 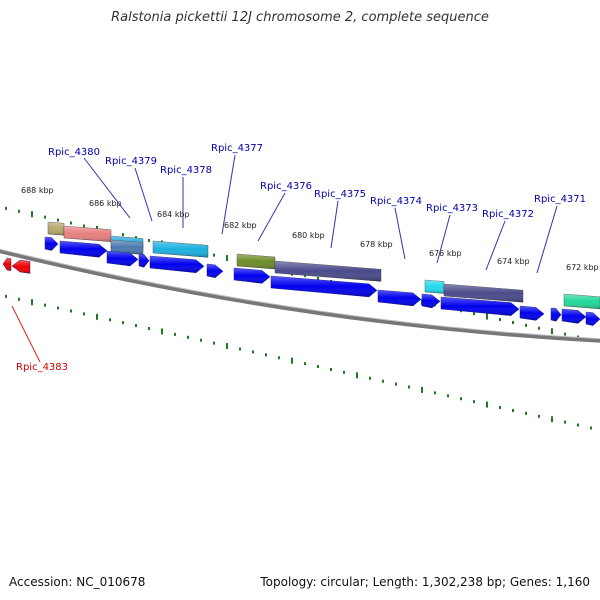 What do you see at coordinates (173, 214) in the screenshot?
I see `kbp-label: 684 kbp` at bounding box center [173, 214].